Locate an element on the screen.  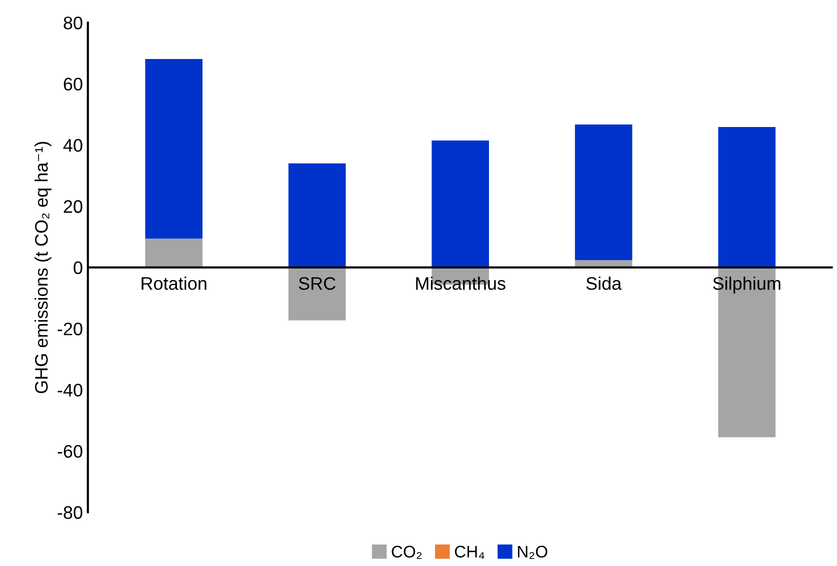
x-tick-label: Silphium is located at coordinates (746, 285).